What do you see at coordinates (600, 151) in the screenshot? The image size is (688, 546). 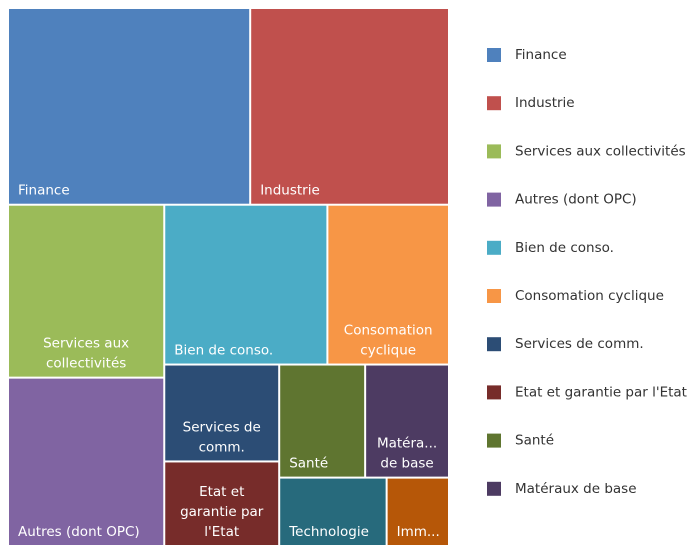 I see `legend-label: Services aux collectivités` at bounding box center [600, 151].